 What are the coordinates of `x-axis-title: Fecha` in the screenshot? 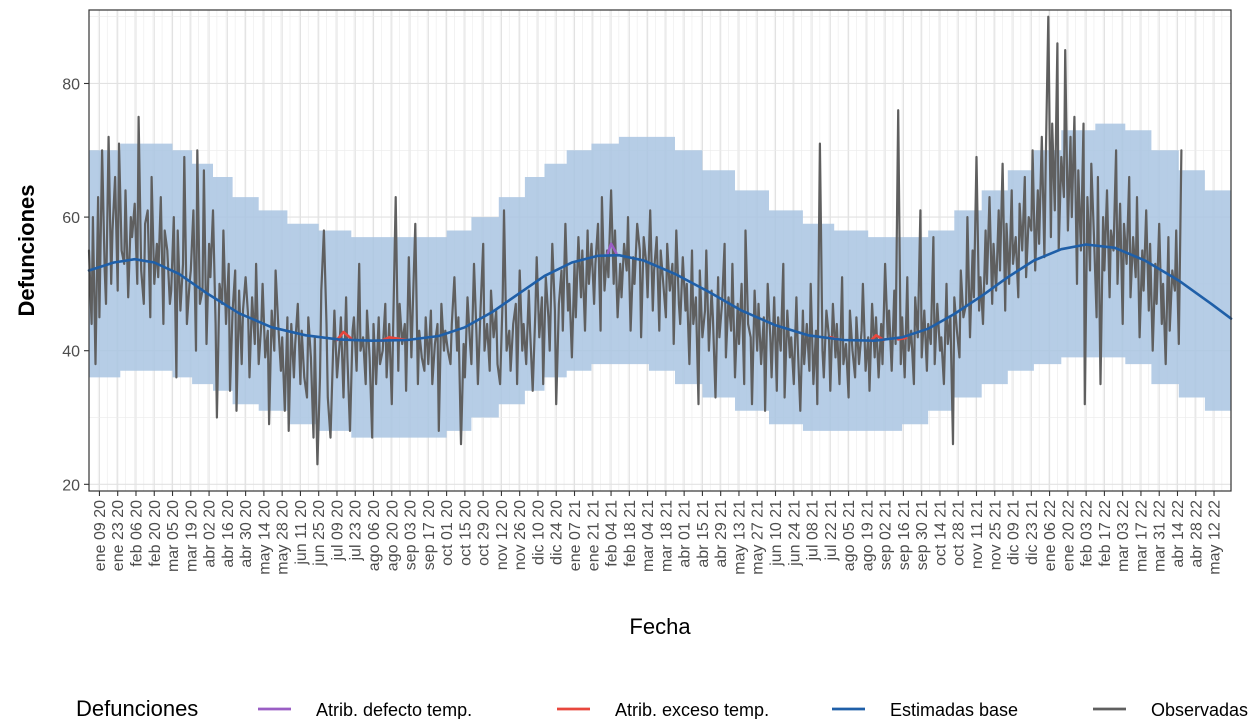 It's located at (660, 626).